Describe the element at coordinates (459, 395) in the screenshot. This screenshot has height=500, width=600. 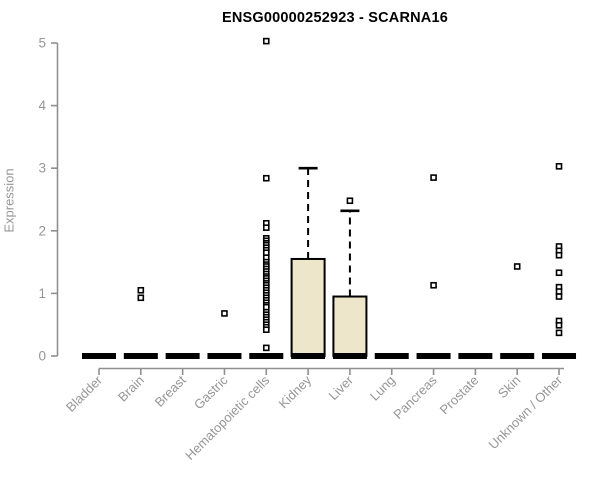
I see `x-tick-label: Prostate` at that location.